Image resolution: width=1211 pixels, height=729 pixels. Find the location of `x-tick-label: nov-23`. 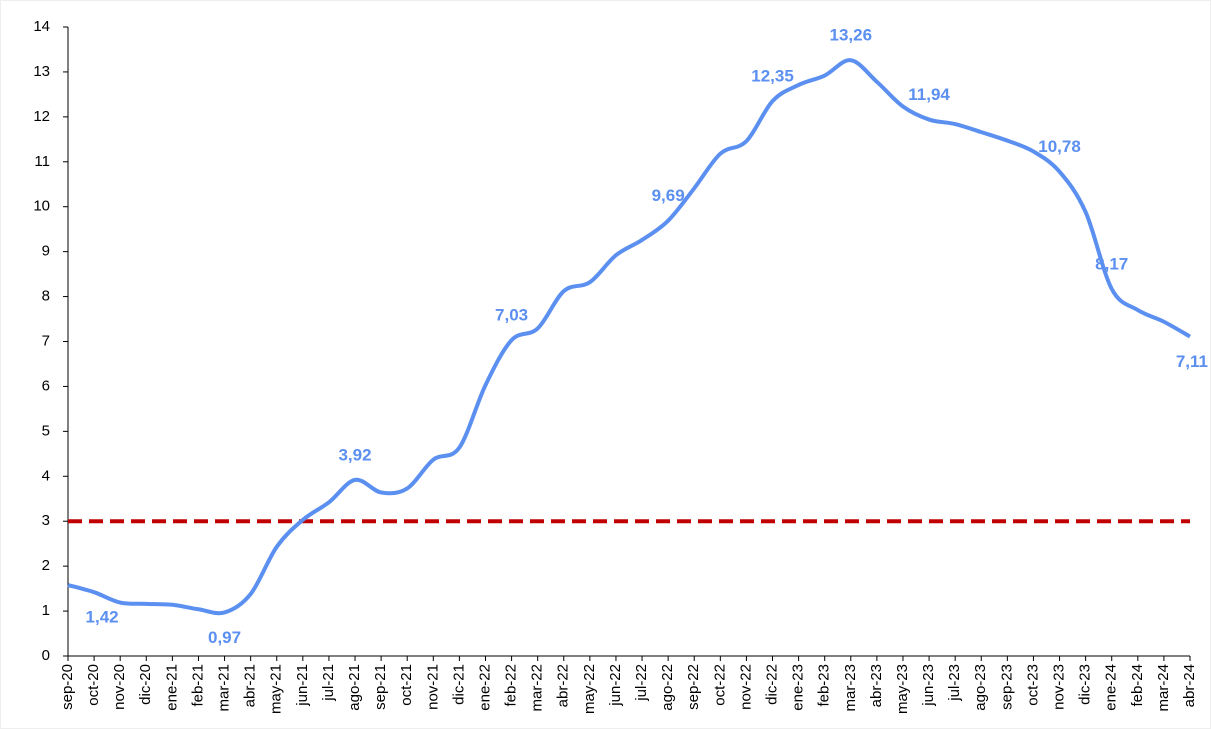

x-tick-label: nov-23 is located at coordinates (1059, 687).